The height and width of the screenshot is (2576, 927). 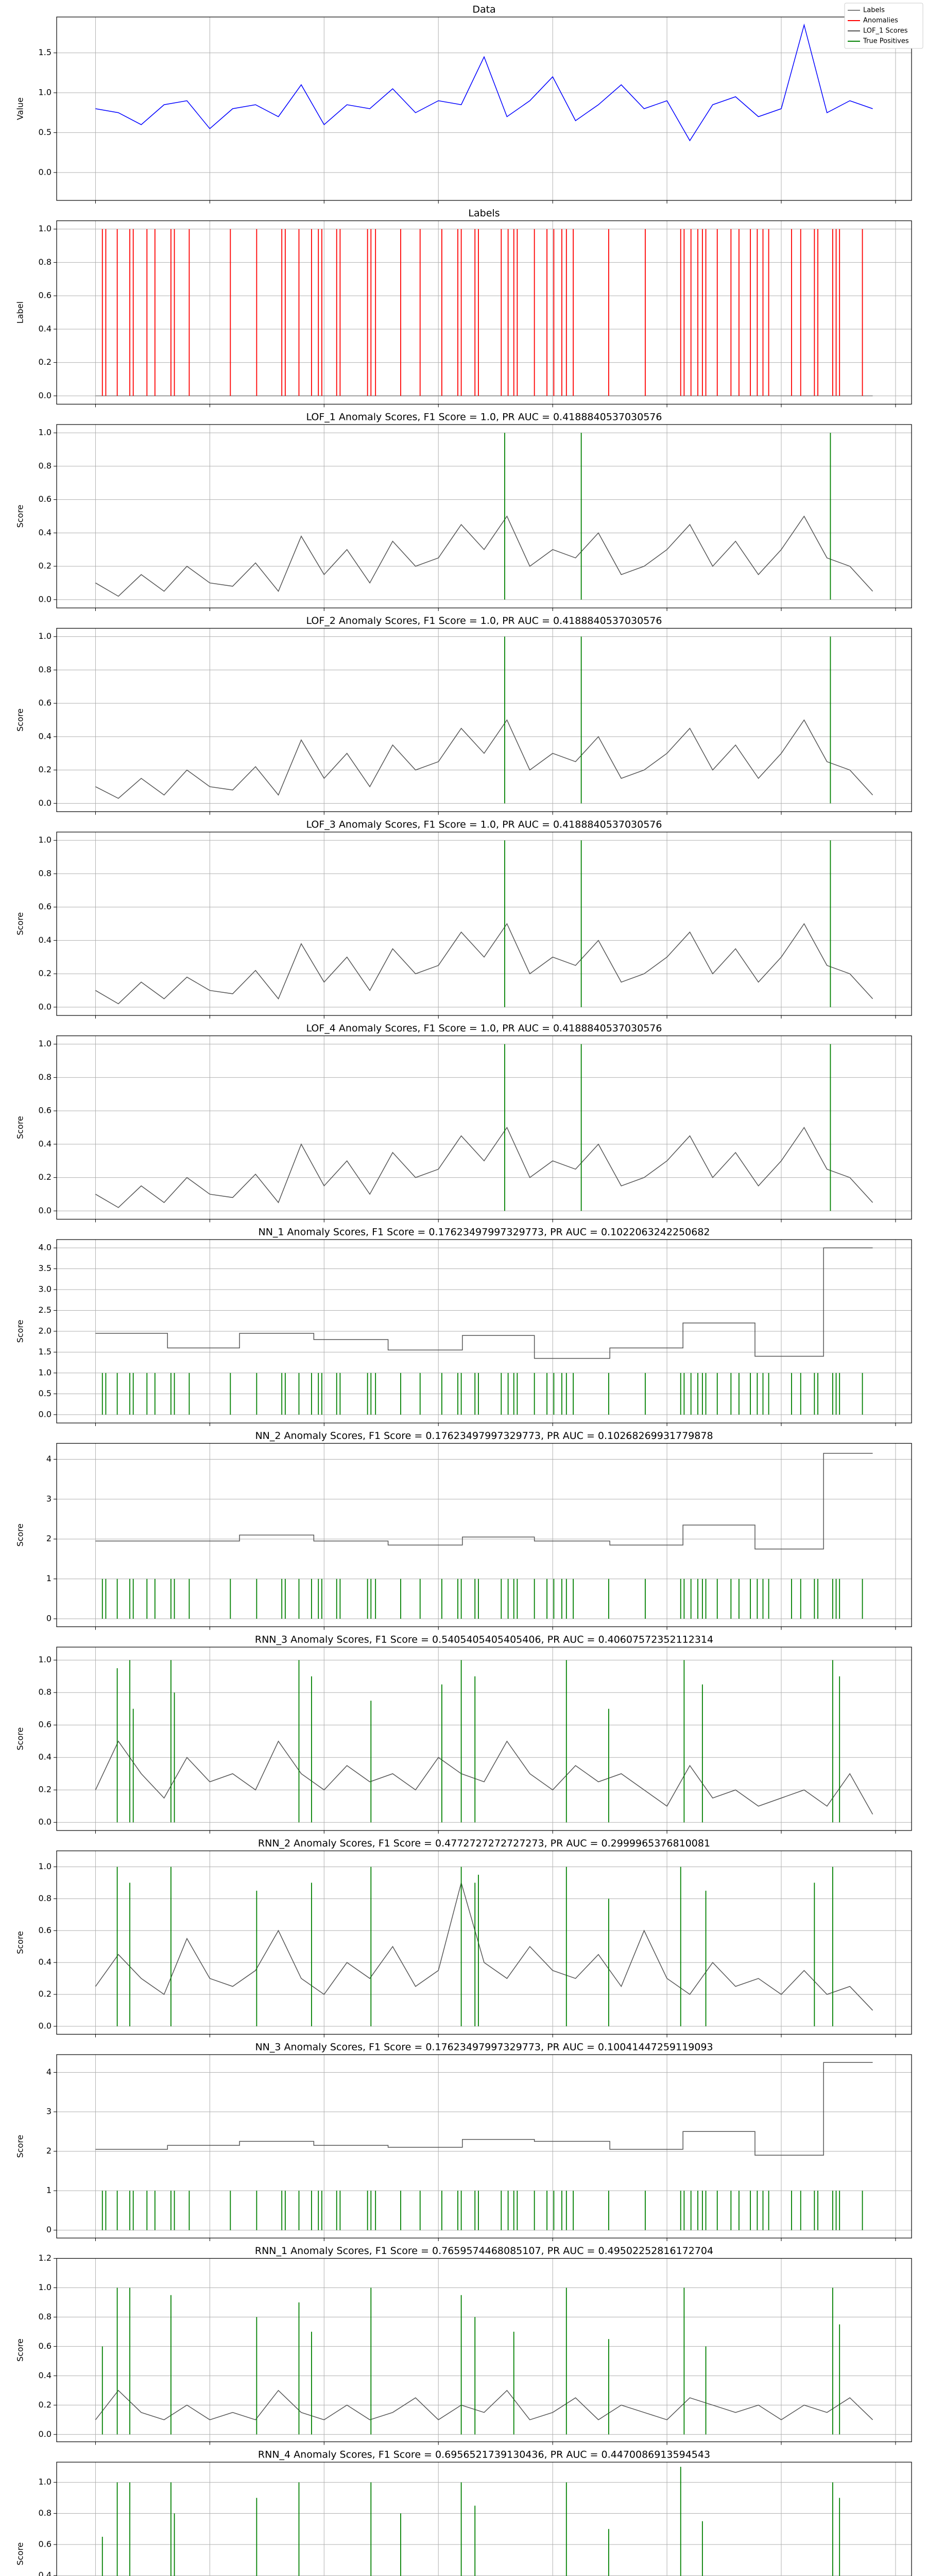 I want to click on panel-title: Data, so click(x=483, y=9).